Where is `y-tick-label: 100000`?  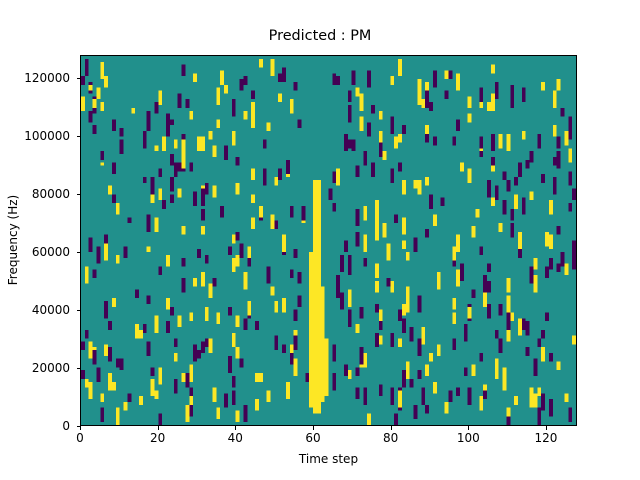 y-tick-label: 100000 is located at coordinates (47, 136).